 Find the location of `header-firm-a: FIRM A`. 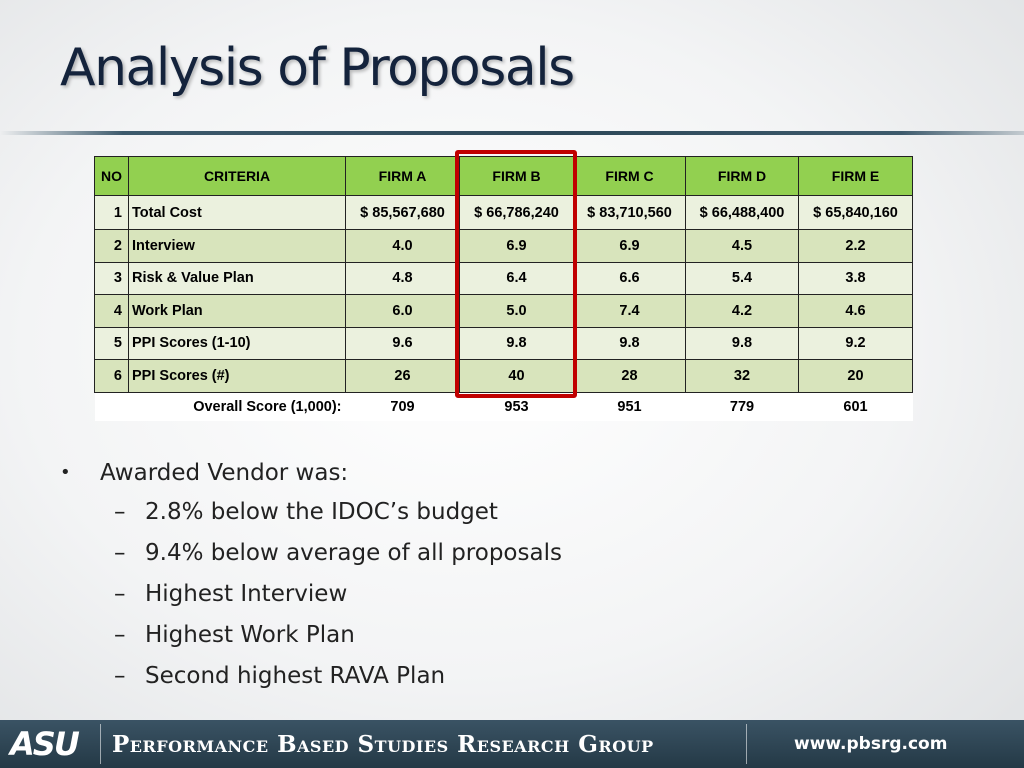

header-firm-a: FIRM A is located at coordinates (402, 176).